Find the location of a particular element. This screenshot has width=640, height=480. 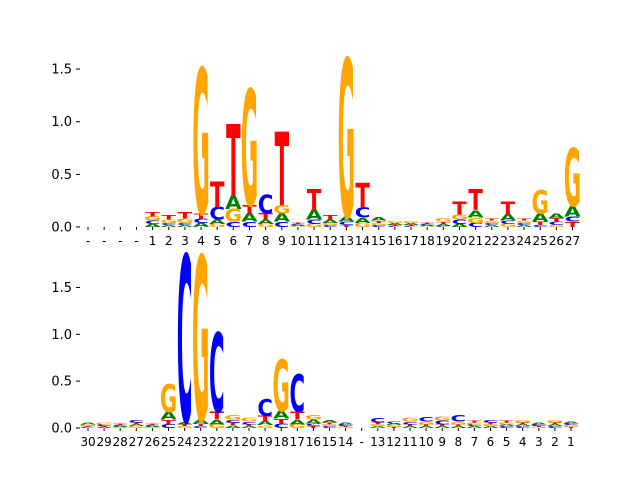

x-tick-label: 25 is located at coordinates (540, 241).